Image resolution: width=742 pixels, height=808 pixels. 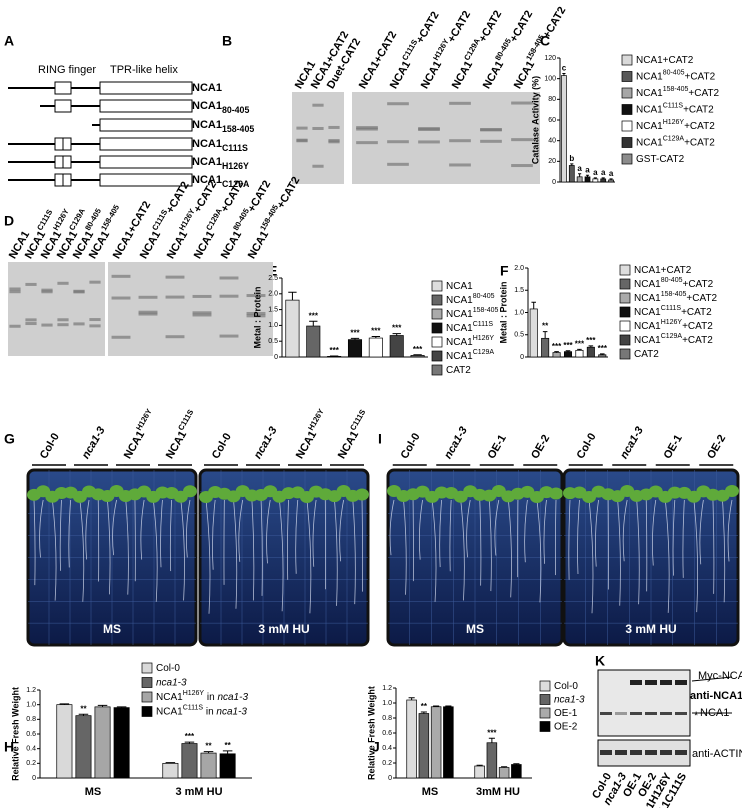 What do you see at coordinates (586, 446) in the screenshot?
I see `column-label-part: Col-0` at bounding box center [586, 446].